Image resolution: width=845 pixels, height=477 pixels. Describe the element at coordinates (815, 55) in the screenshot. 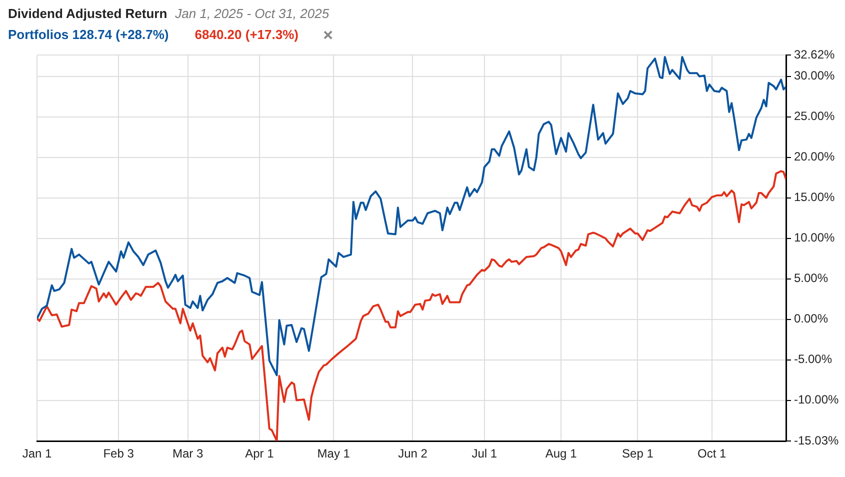

I see `y-tick-label: 32.62%` at that location.